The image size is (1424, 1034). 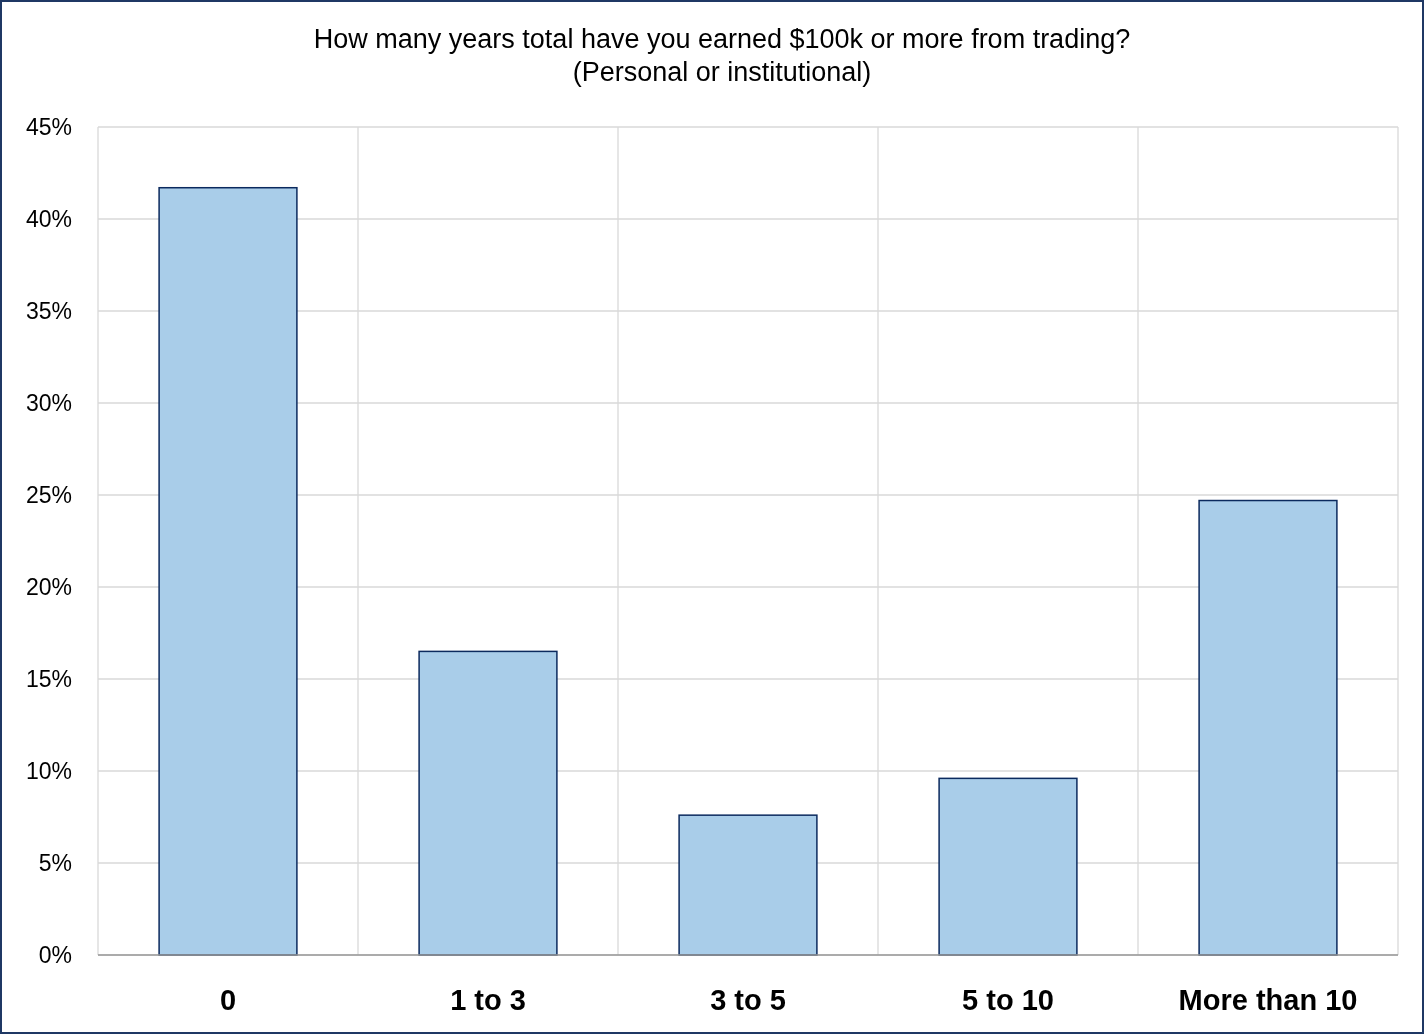 What do you see at coordinates (55, 863) in the screenshot?
I see `y-tick-label: 5%` at bounding box center [55, 863].